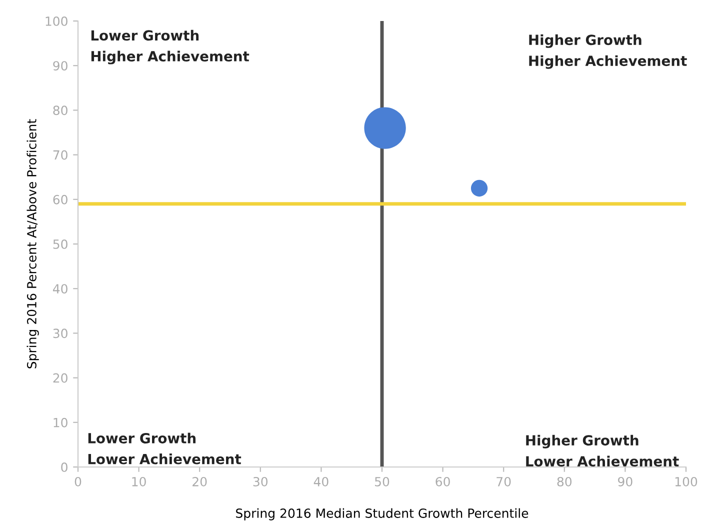  I want to click on y-tick-label: 60, so click(60, 199).